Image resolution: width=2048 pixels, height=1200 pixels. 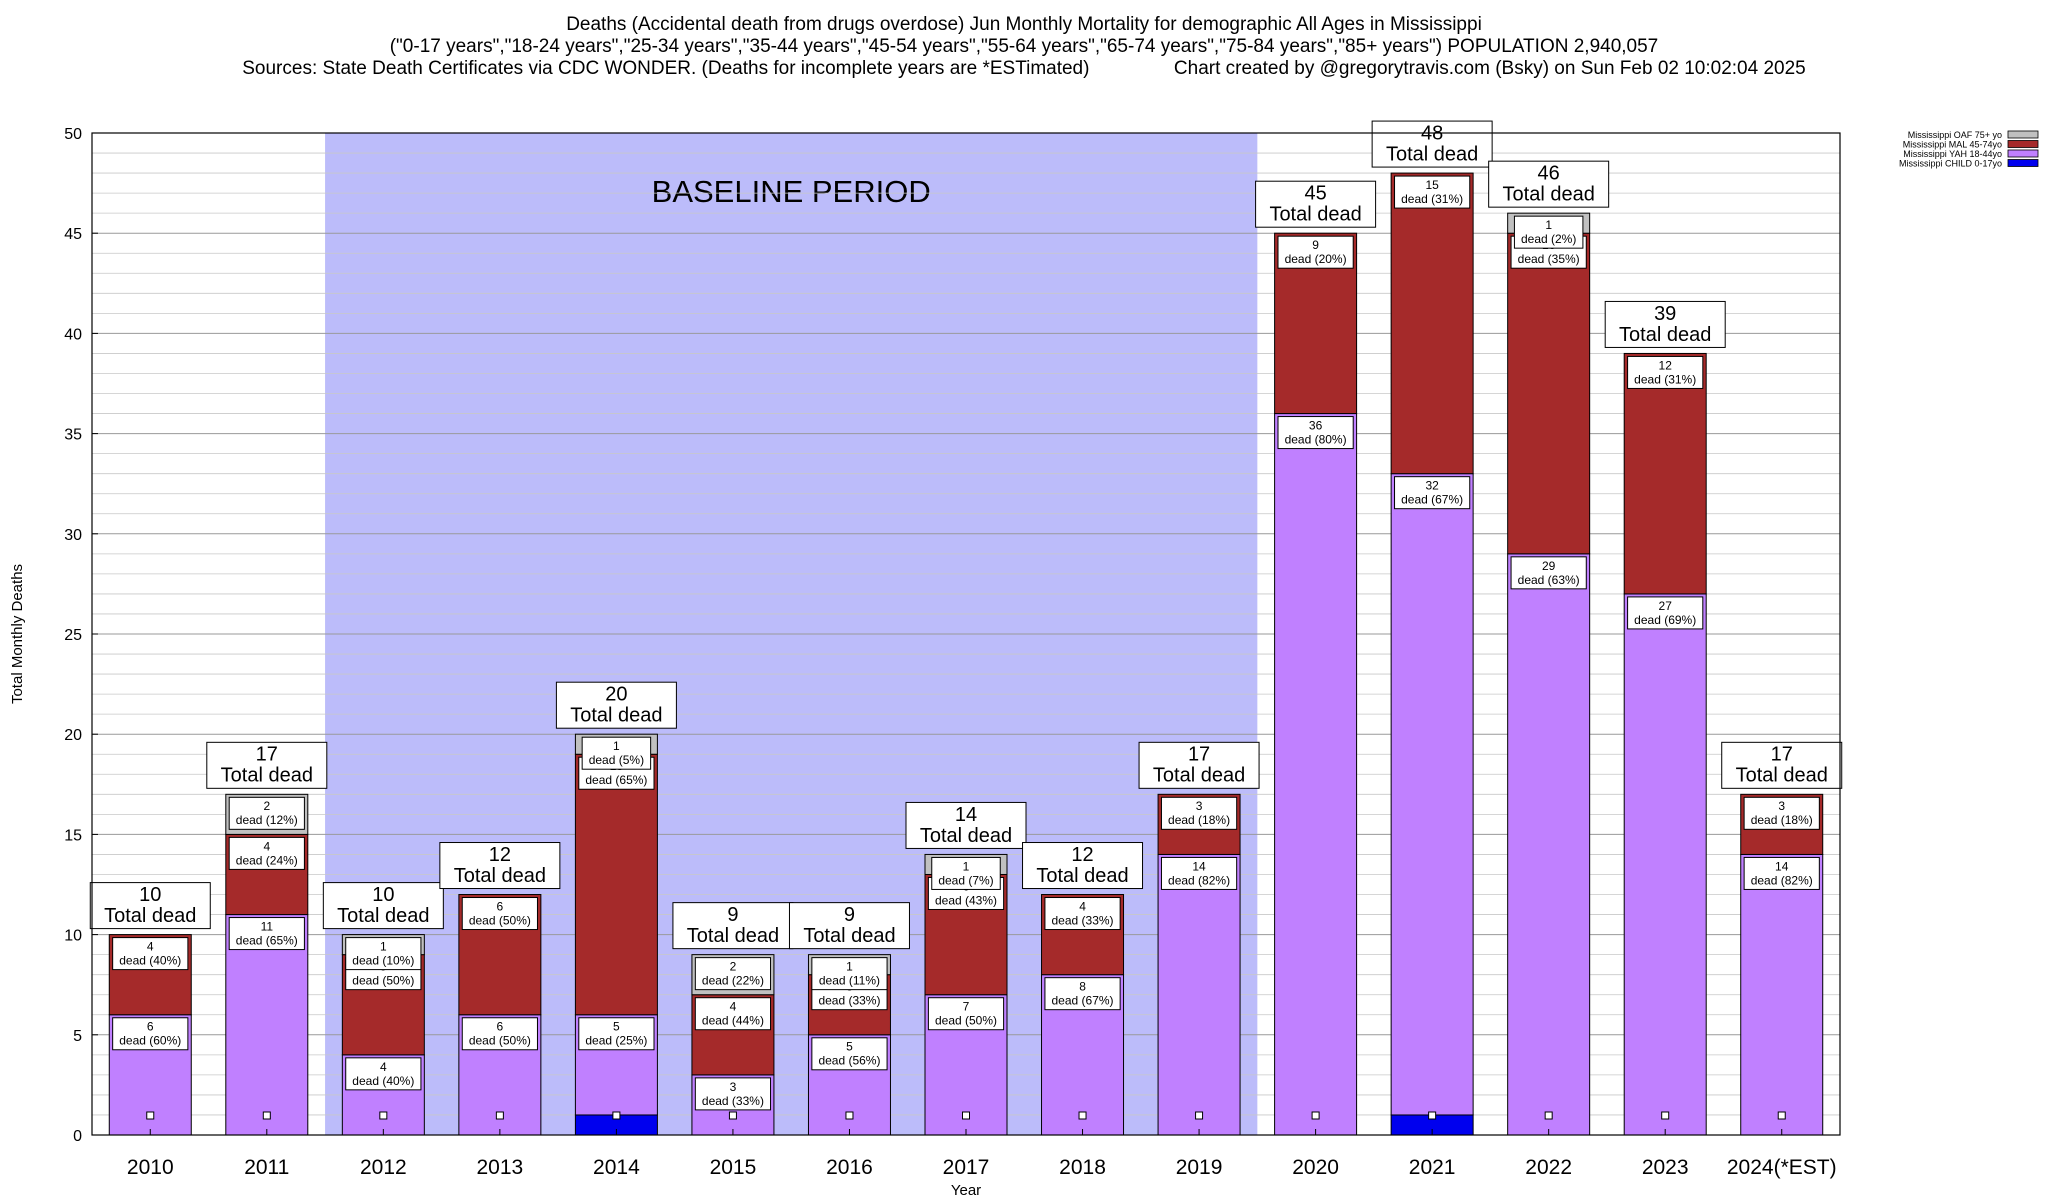 I want to click on x-tick-label: 2014, so click(x=616, y=1167).